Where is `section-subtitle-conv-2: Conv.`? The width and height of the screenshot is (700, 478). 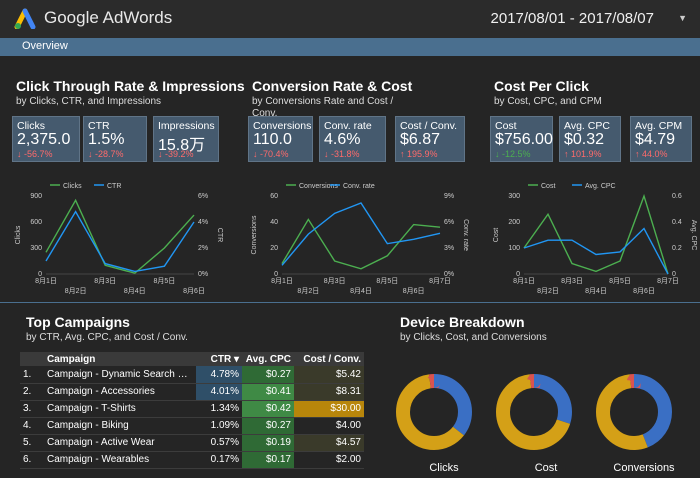 section-subtitle-conv-2: Conv. is located at coordinates (265, 113).